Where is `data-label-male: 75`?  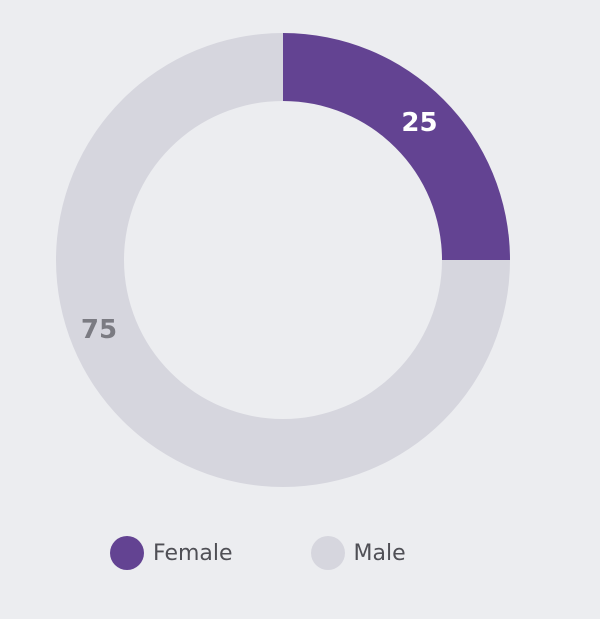
data-label-male: 75 is located at coordinates (99, 330).